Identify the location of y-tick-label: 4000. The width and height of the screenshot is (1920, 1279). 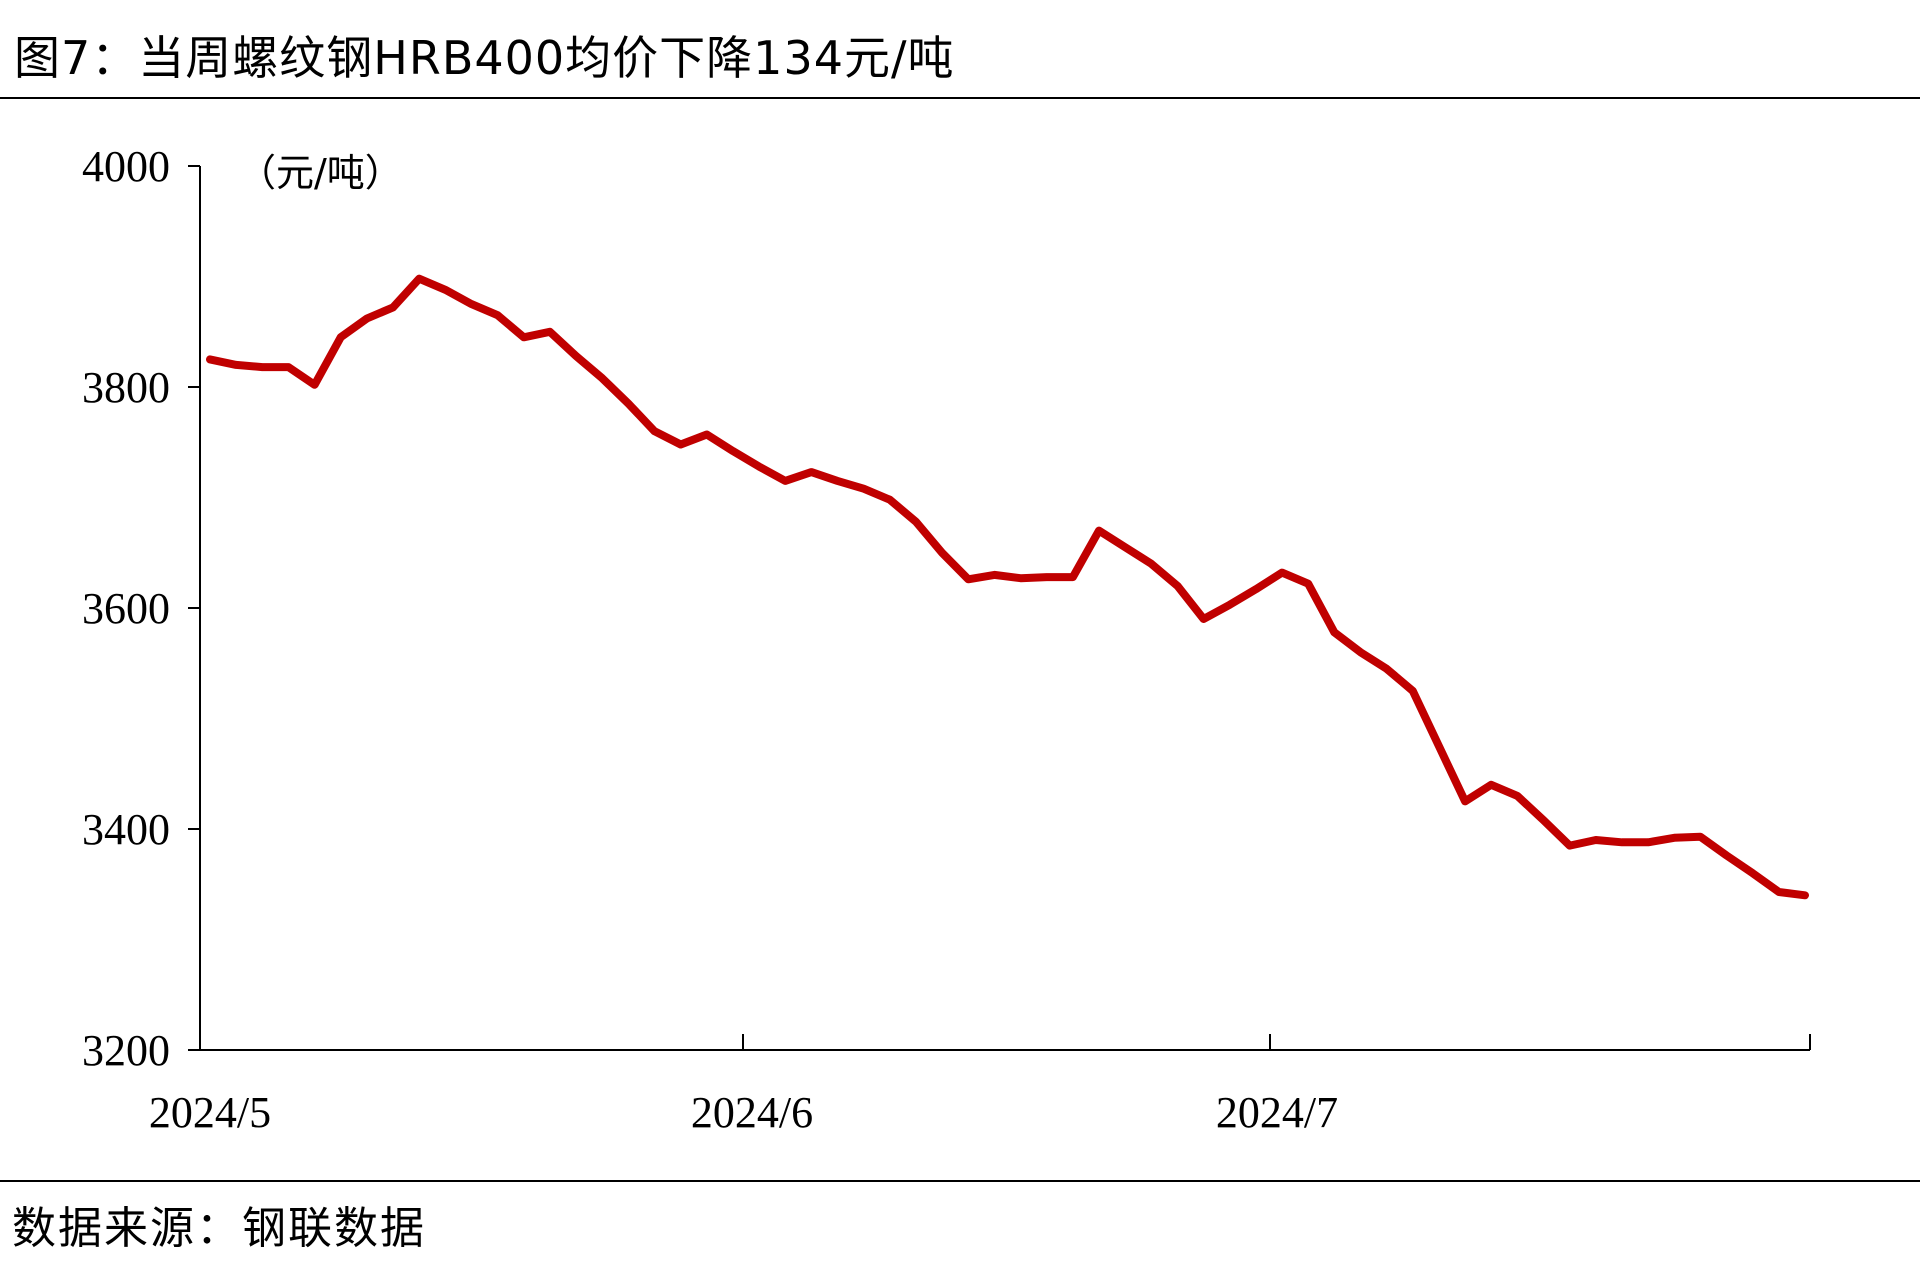
(126, 166).